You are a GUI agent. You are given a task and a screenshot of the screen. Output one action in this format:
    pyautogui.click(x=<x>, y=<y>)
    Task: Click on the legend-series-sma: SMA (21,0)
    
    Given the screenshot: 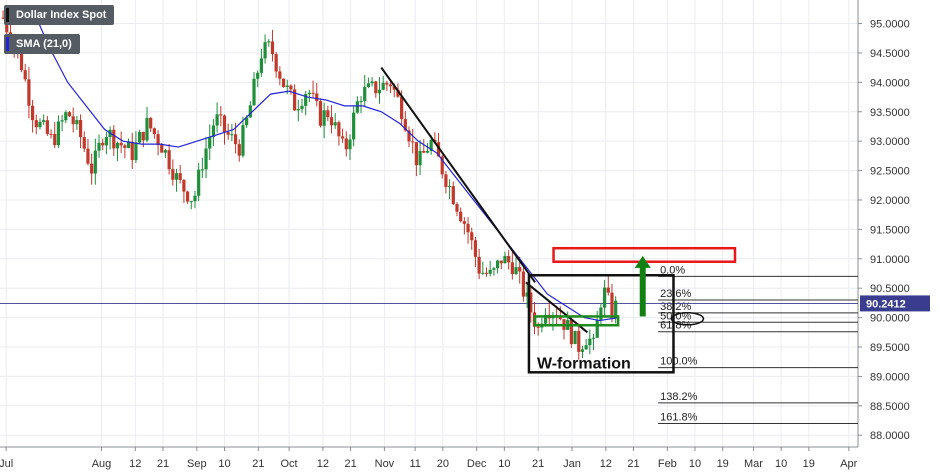 What is the action you would take?
    pyautogui.click(x=42, y=44)
    